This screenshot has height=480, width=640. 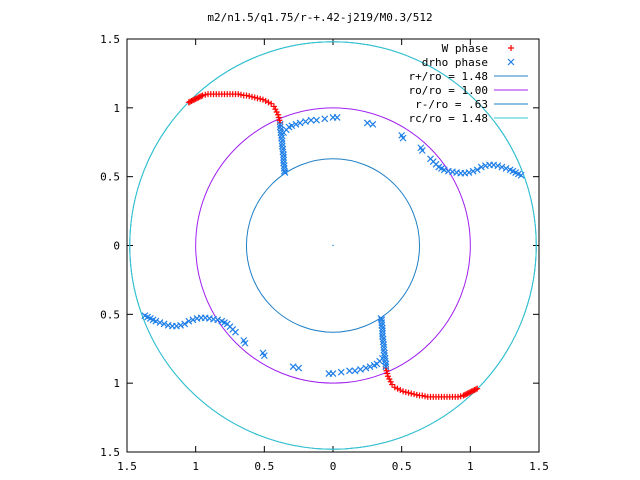 What do you see at coordinates (448, 90) in the screenshot?
I see `legend-label-ro: ro/ro = 1.00` at bounding box center [448, 90].